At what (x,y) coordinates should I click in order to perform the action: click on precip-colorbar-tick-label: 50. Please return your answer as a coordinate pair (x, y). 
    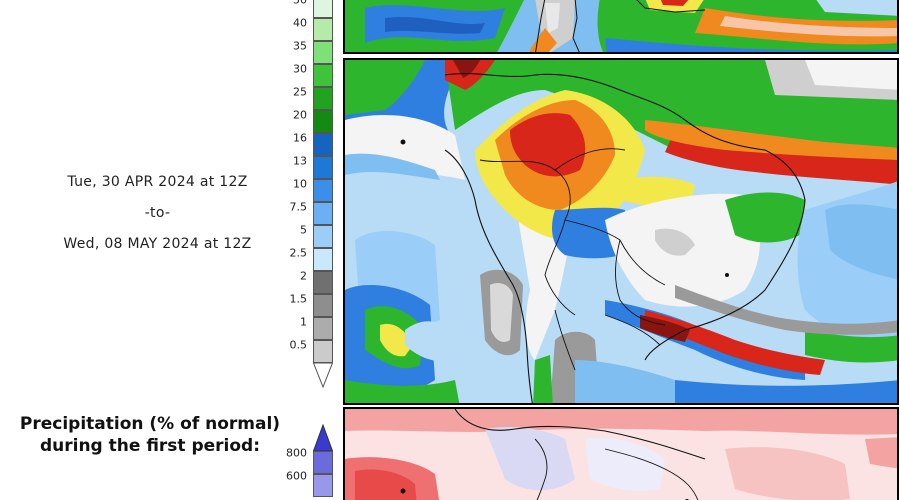
    Looking at the image, I should click on (300, 3).